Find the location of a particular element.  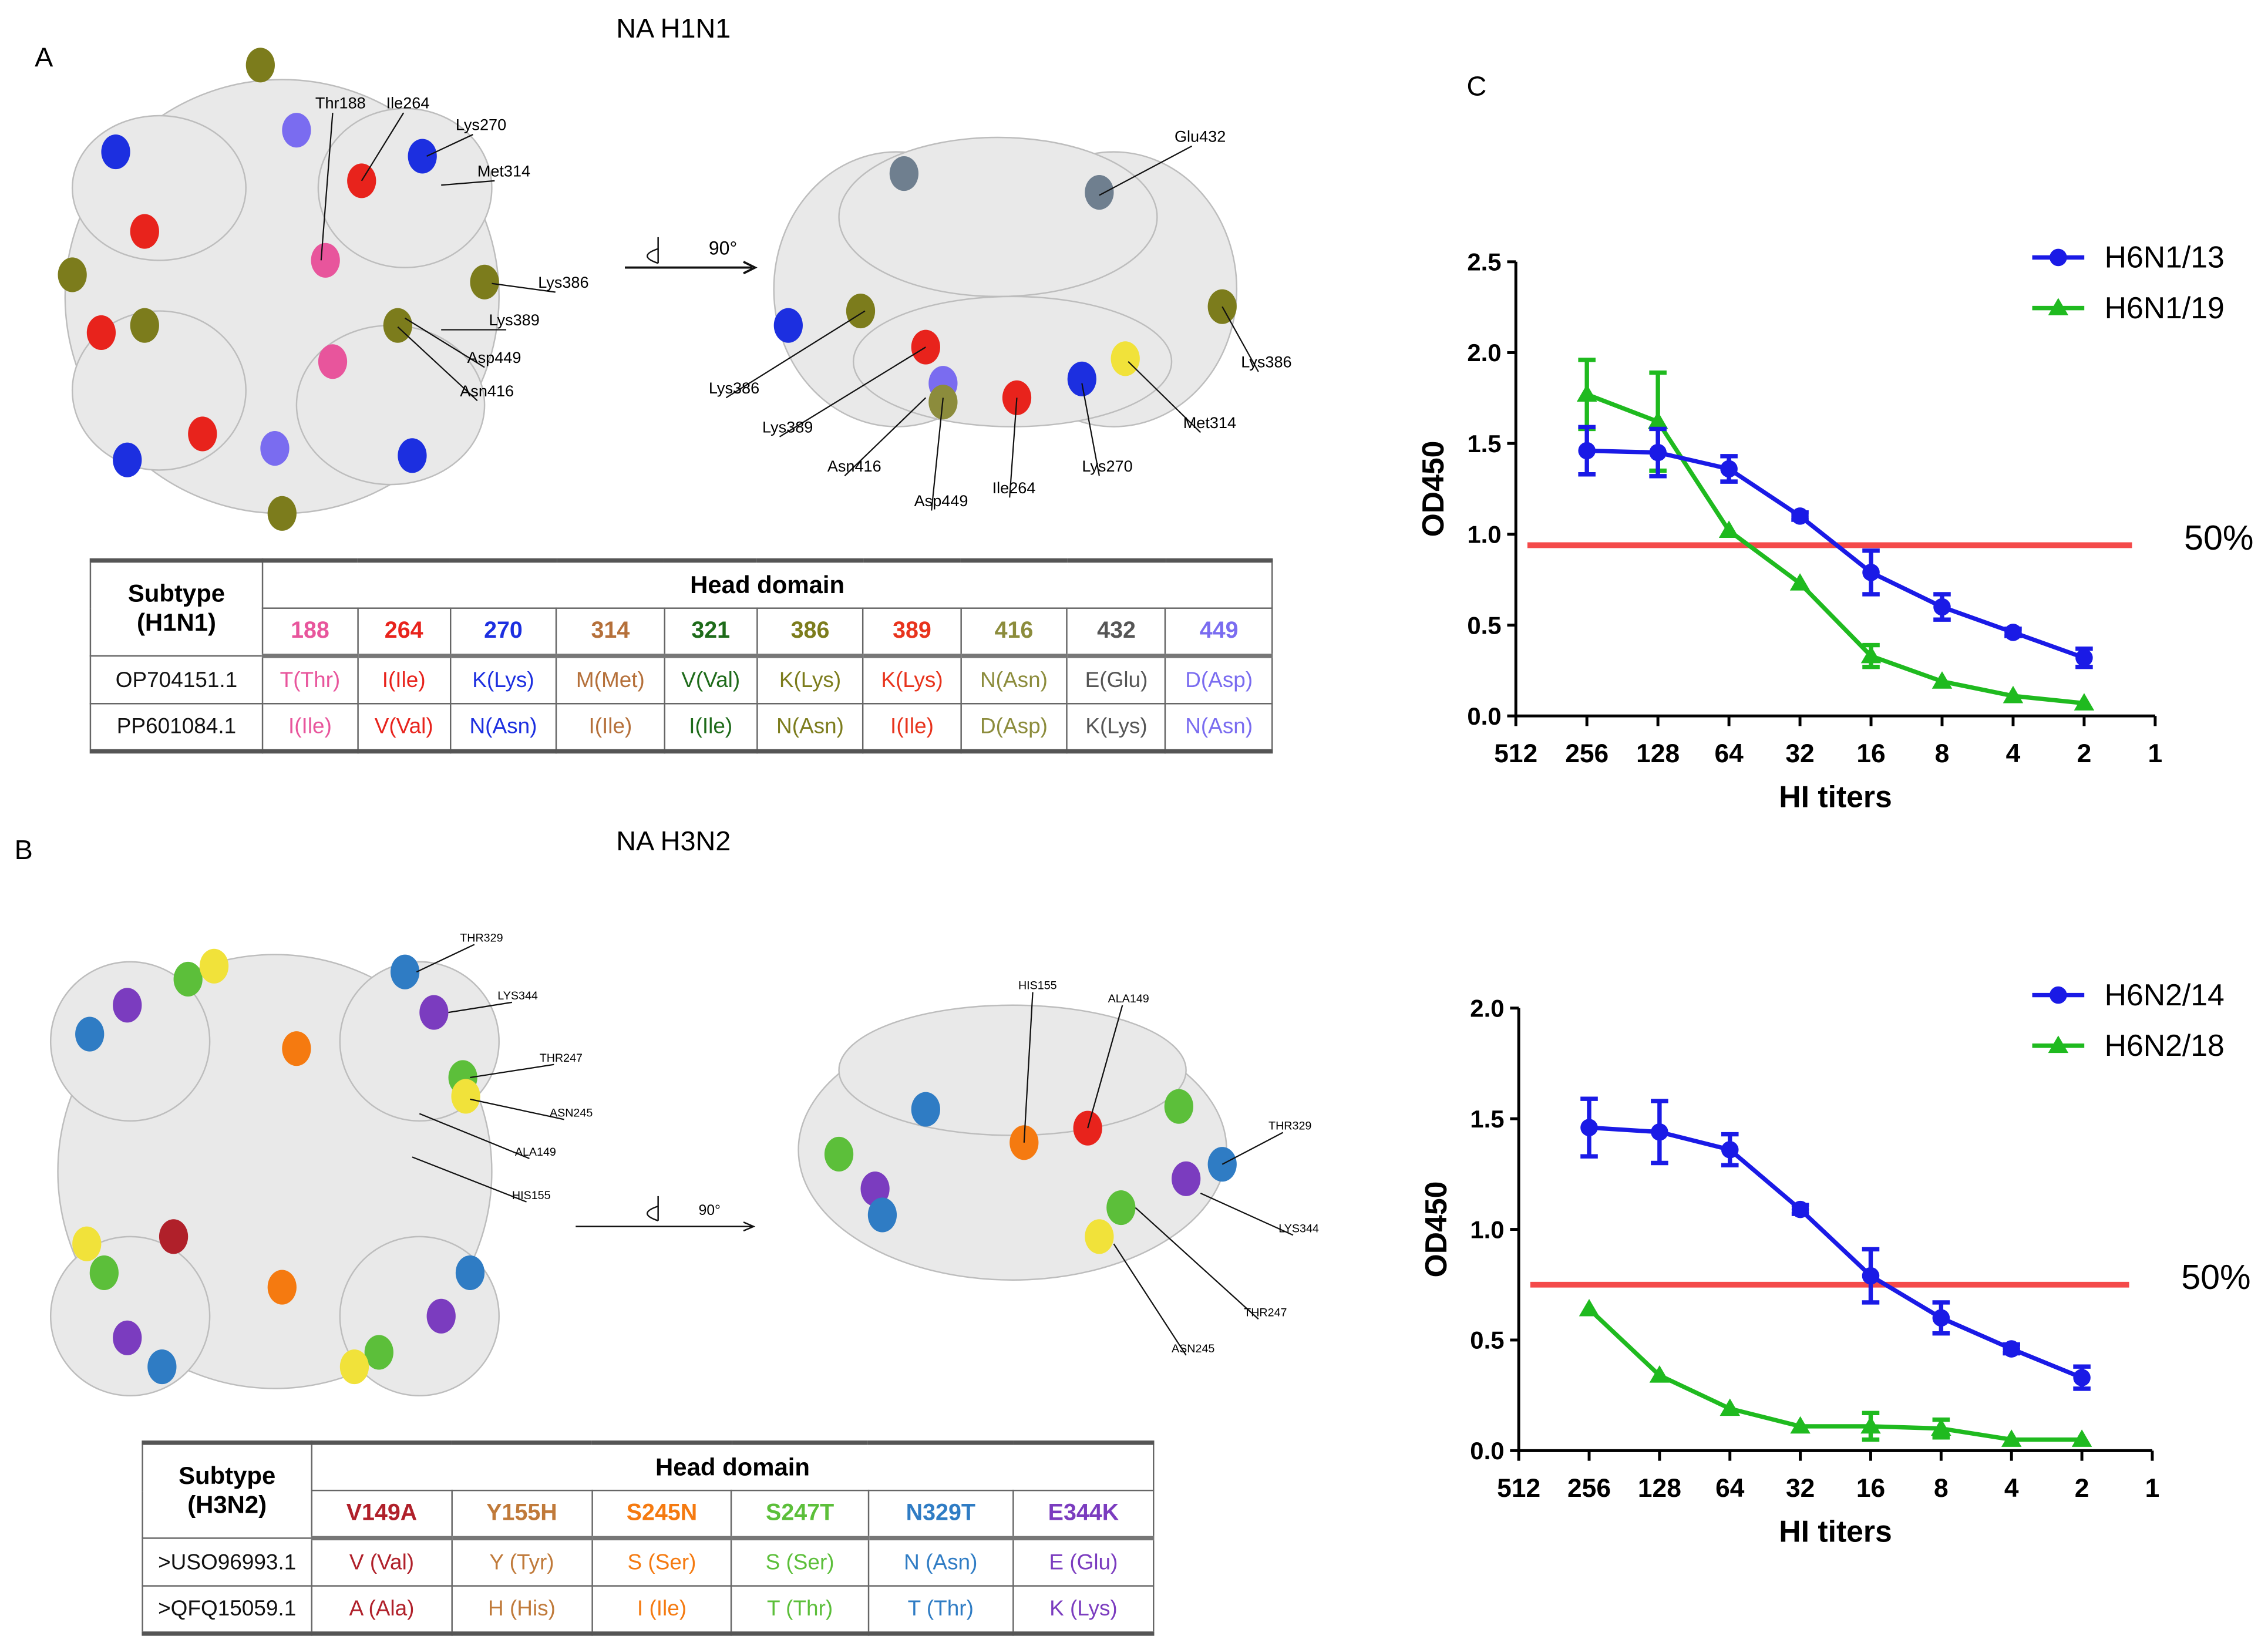

x-tick-label: 32 is located at coordinates (1799, 753).